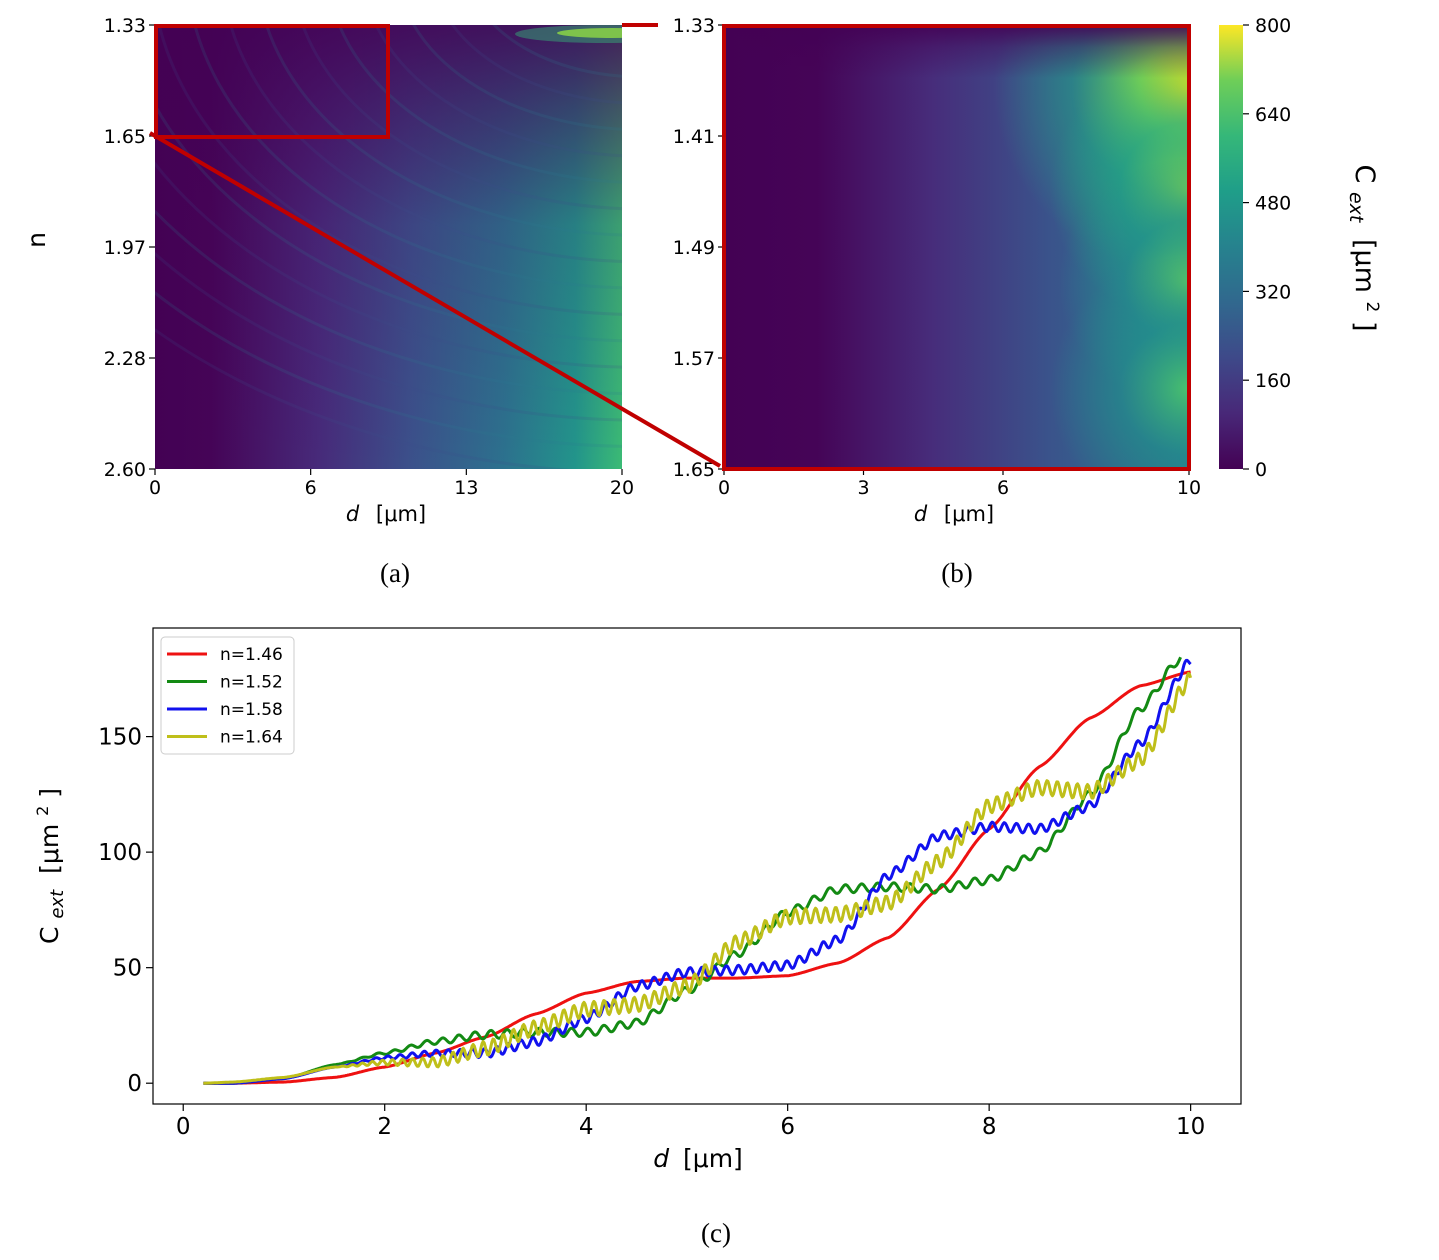  I want to click on colorbar-tick-label: 320, so click(1273, 292).